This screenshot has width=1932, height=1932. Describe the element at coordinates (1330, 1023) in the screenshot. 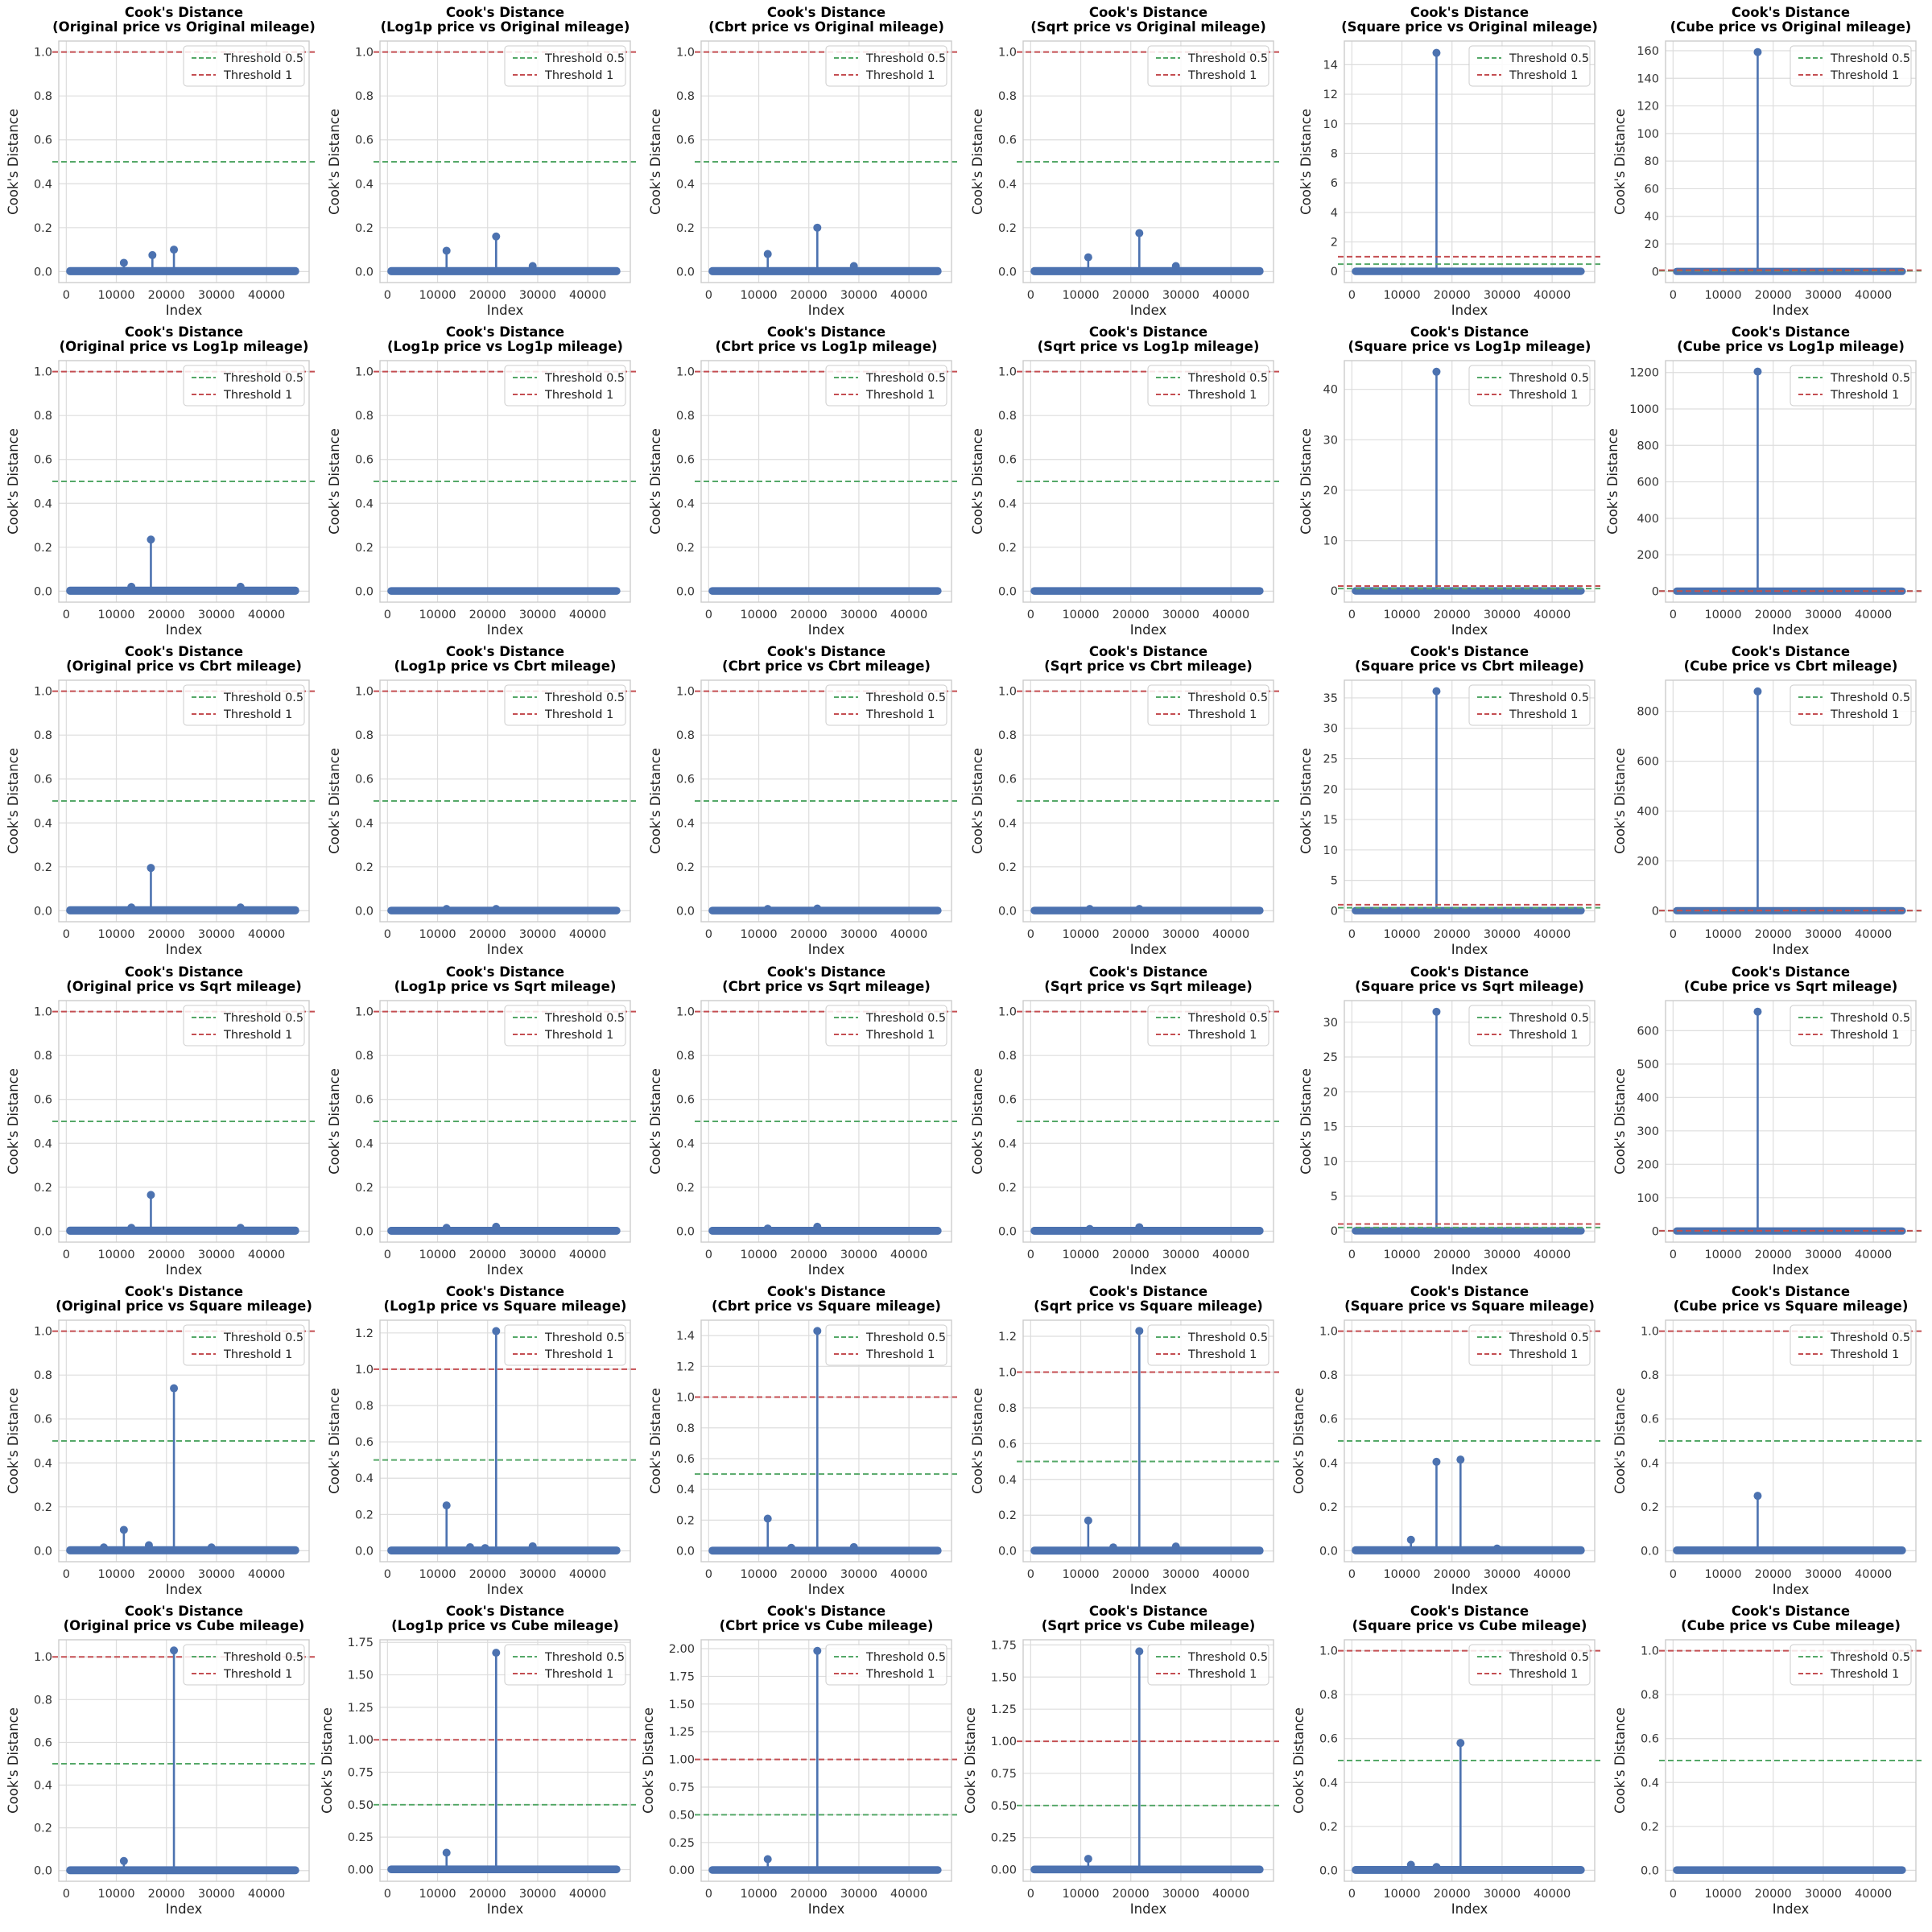

I see `y-tick-label: 30` at that location.